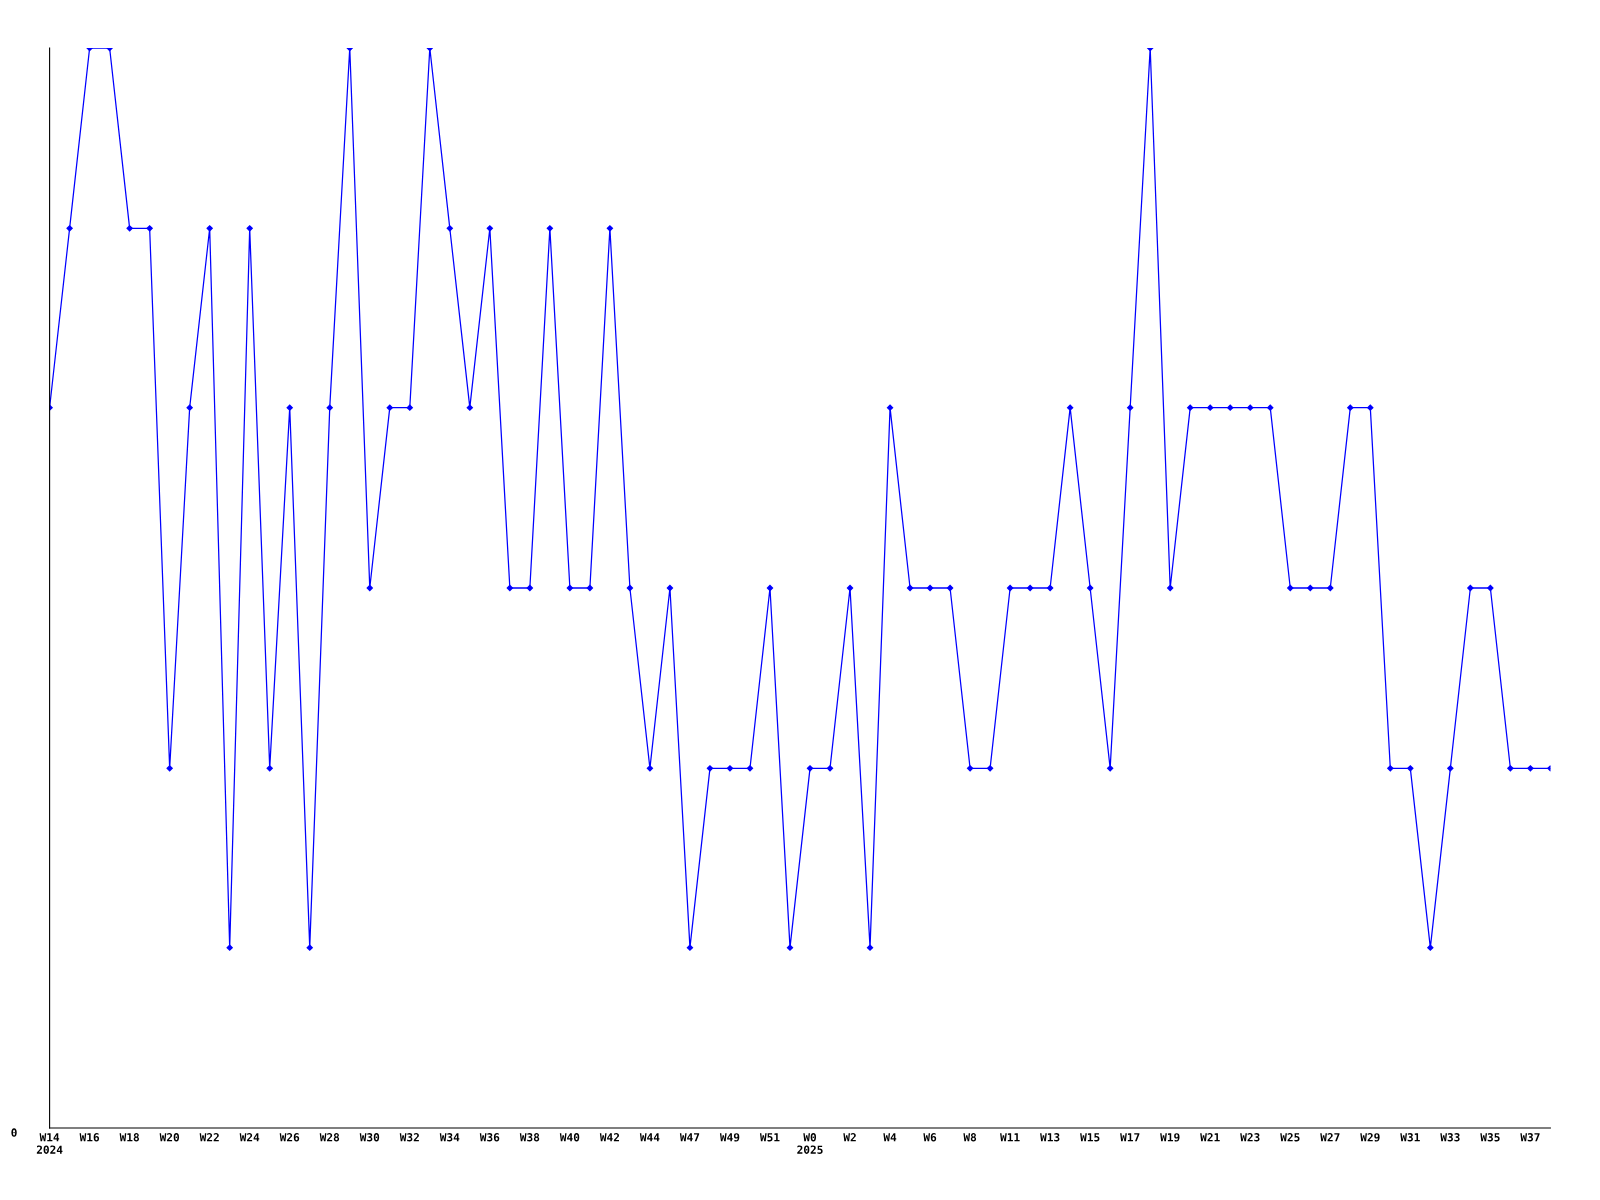  Describe the element at coordinates (169, 1137) in the screenshot. I see `x-tick-label: W20` at that location.